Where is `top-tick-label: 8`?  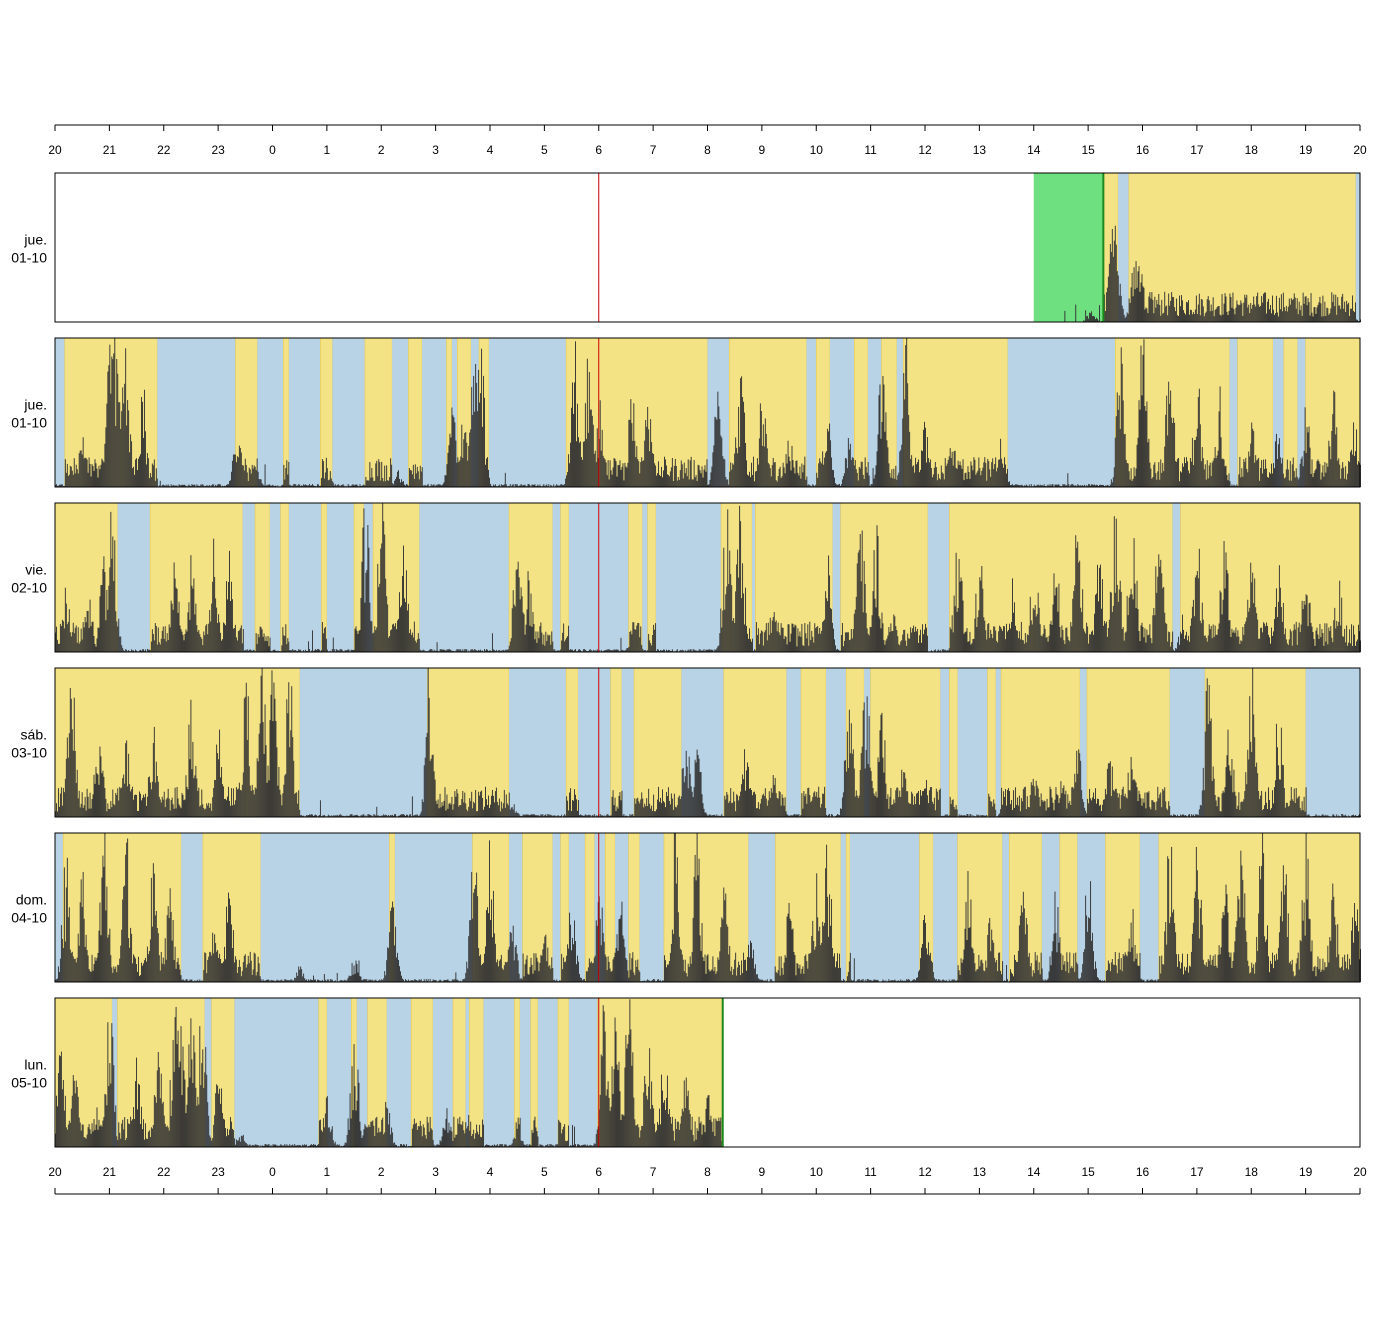 top-tick-label: 8 is located at coordinates (707, 150).